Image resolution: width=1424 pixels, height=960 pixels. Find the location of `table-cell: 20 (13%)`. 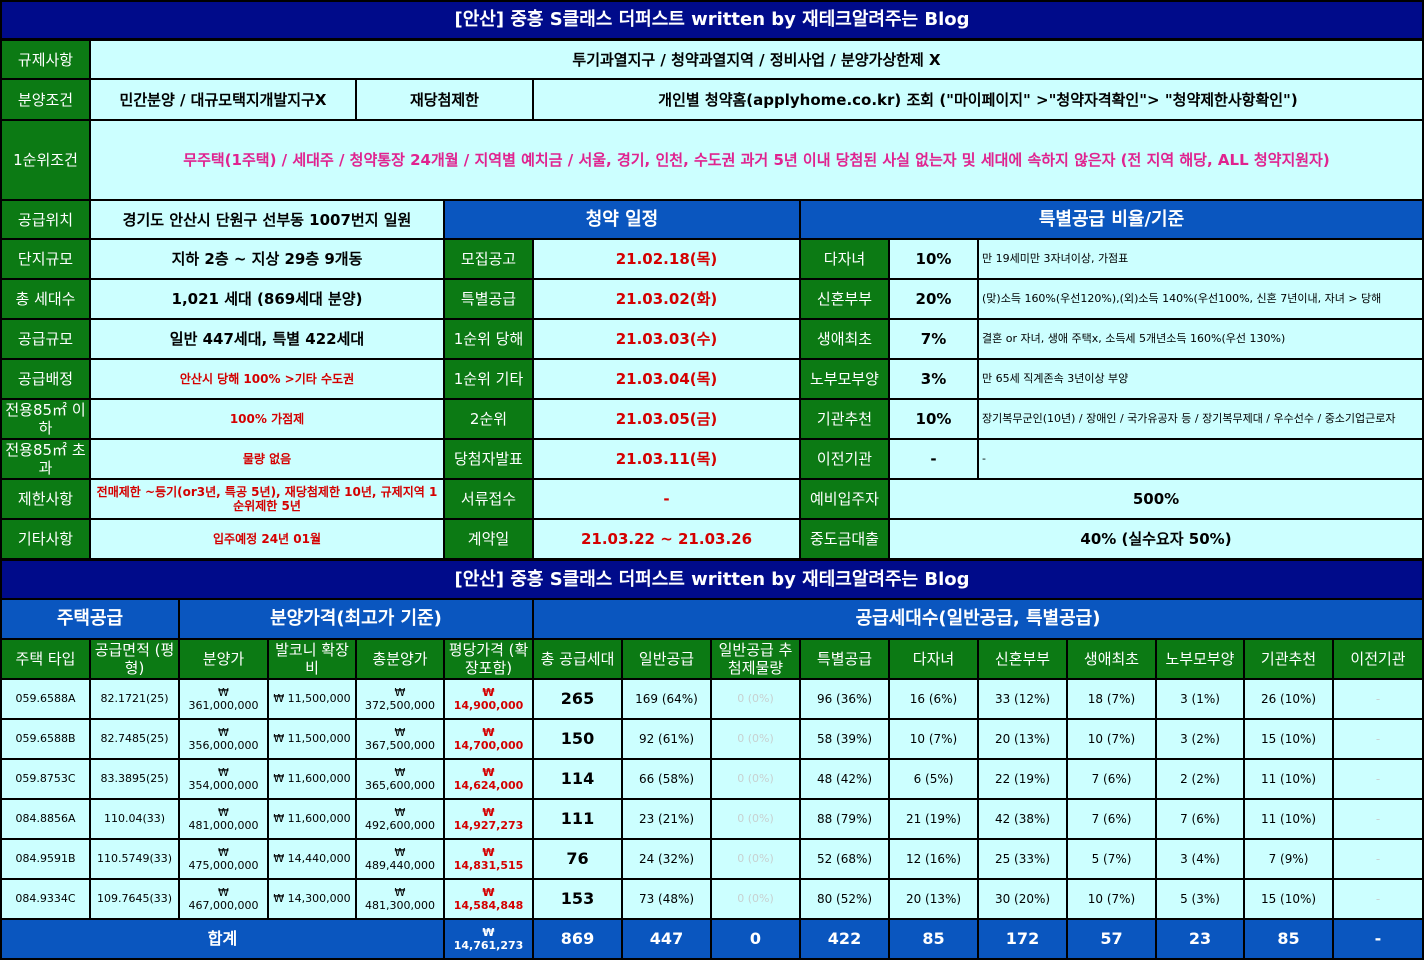

table-cell: 20 (13%) is located at coordinates (1022, 739).